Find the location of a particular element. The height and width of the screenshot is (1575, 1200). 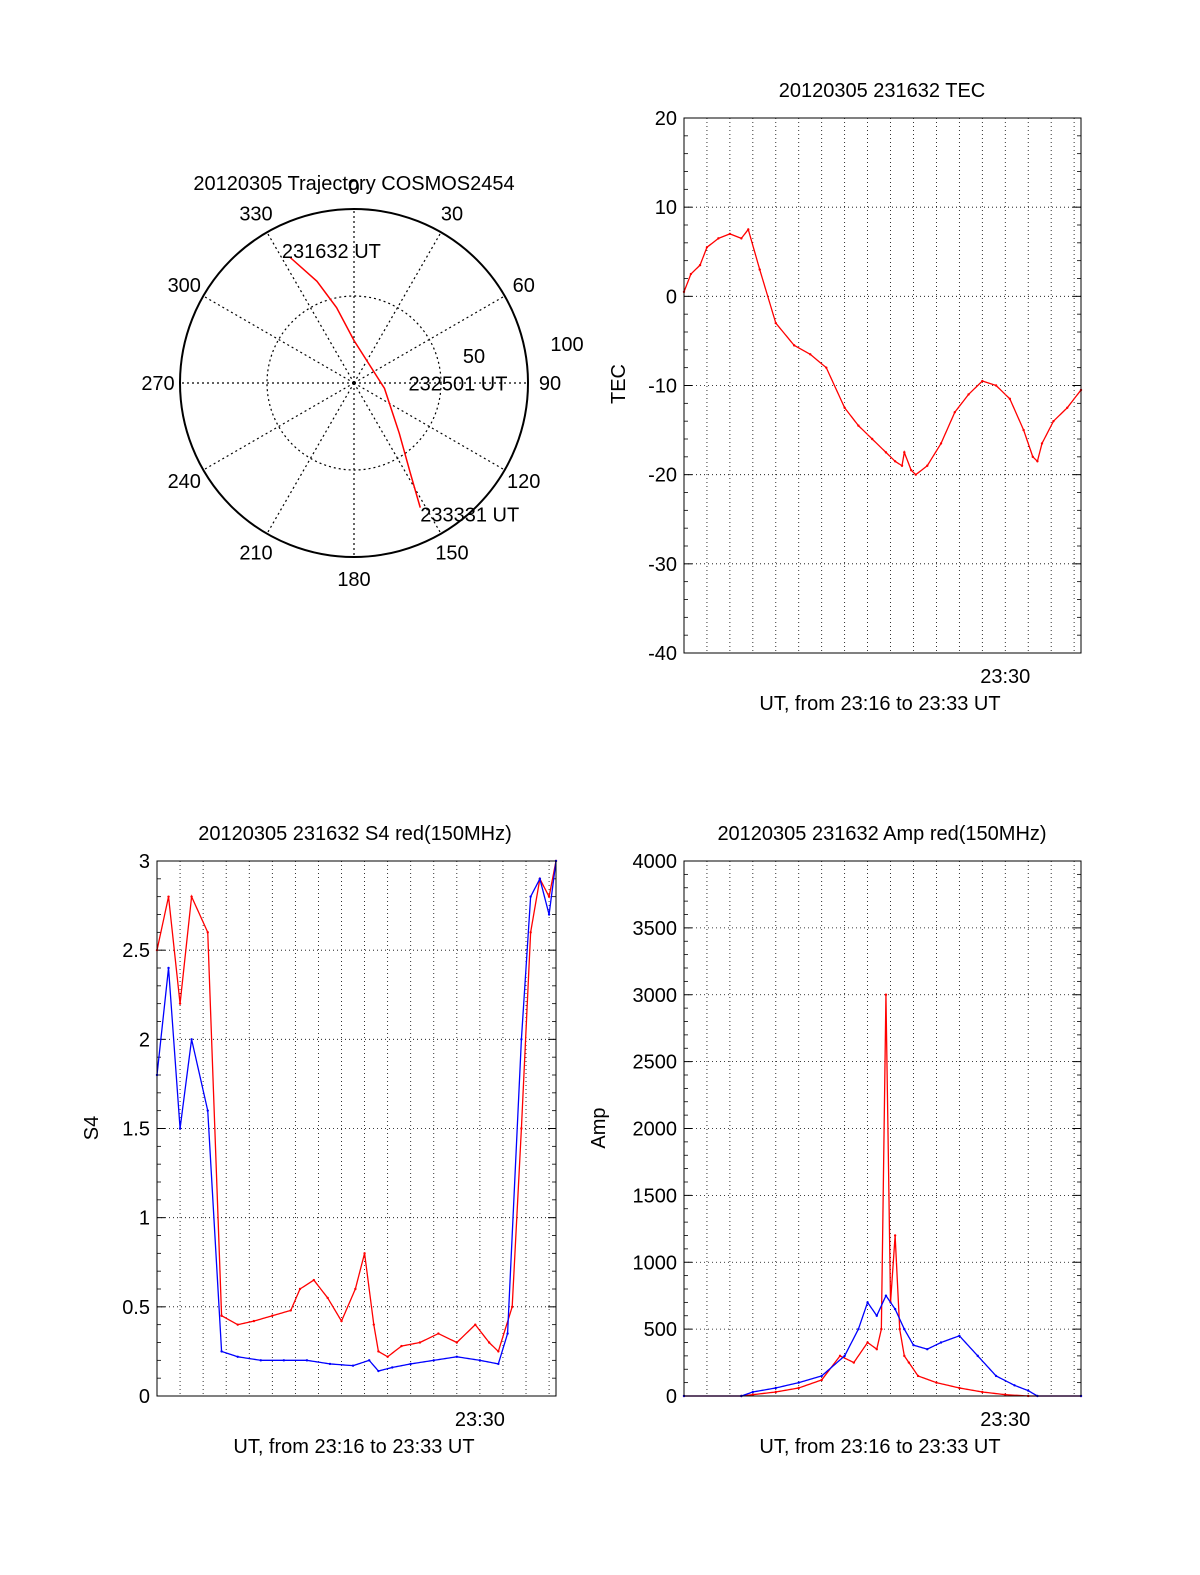

polar-angle-label: 0 is located at coordinates (353, 188).